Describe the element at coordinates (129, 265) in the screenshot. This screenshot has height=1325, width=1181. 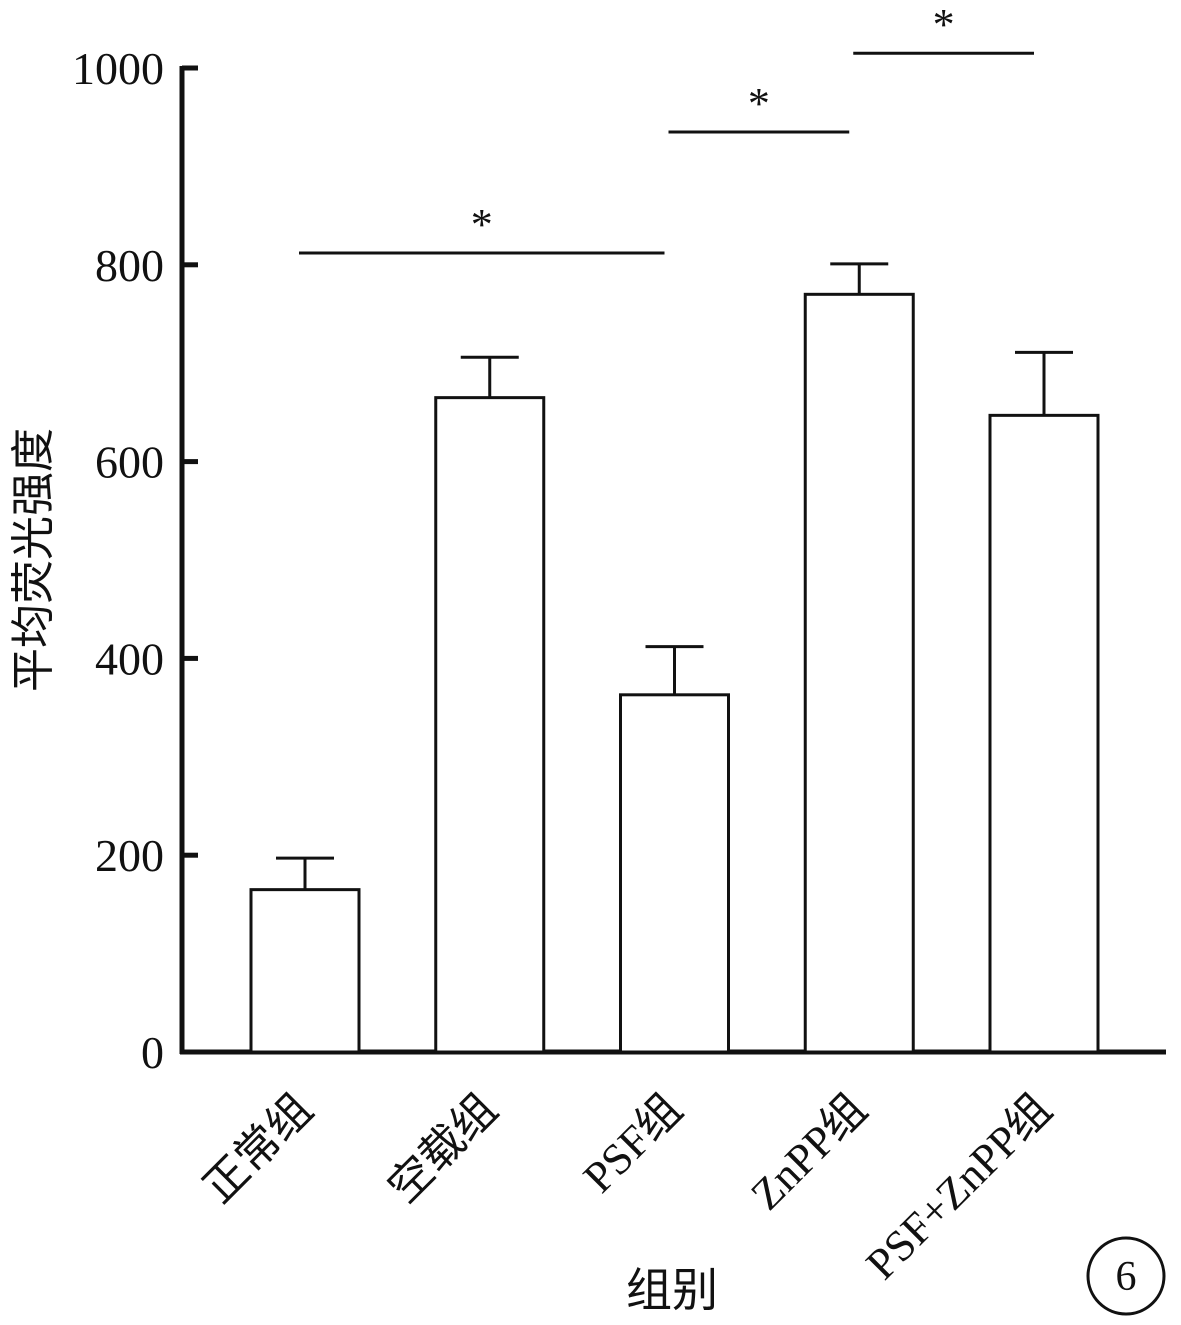
I see `y-tick-label: 800` at that location.